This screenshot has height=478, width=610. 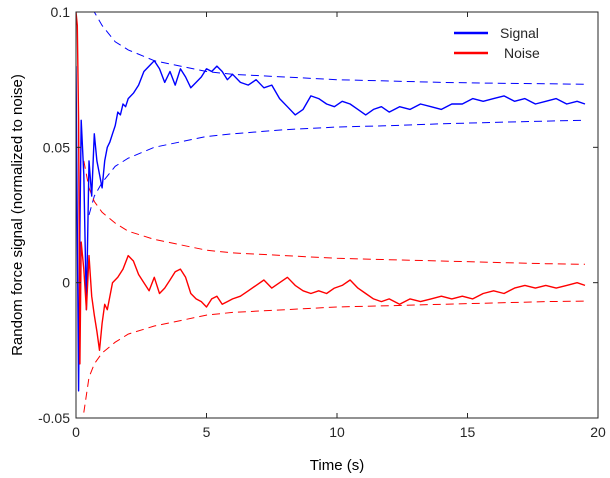 I want to click on x-tick-label: 20, so click(x=598, y=432).